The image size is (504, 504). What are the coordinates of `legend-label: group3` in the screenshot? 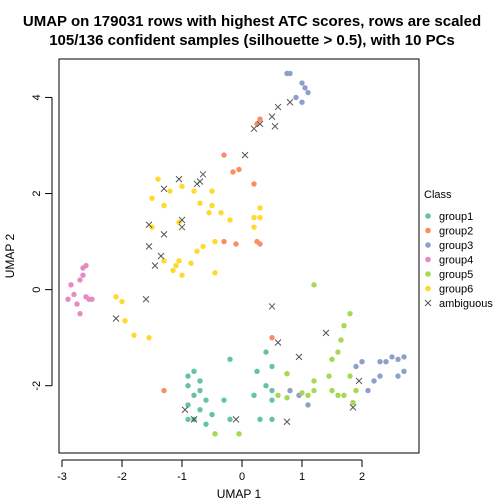 It's located at (456, 246).